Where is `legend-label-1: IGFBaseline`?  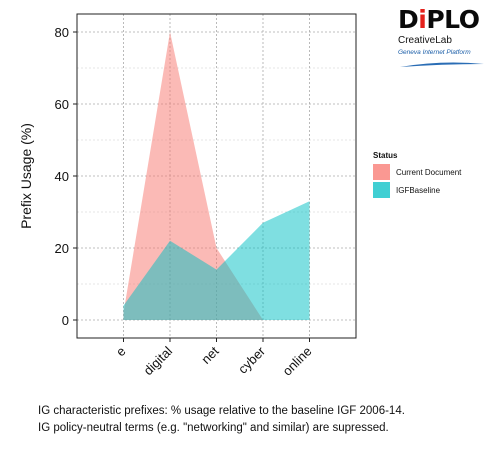 legend-label-1: IGFBaseline is located at coordinates (418, 190).